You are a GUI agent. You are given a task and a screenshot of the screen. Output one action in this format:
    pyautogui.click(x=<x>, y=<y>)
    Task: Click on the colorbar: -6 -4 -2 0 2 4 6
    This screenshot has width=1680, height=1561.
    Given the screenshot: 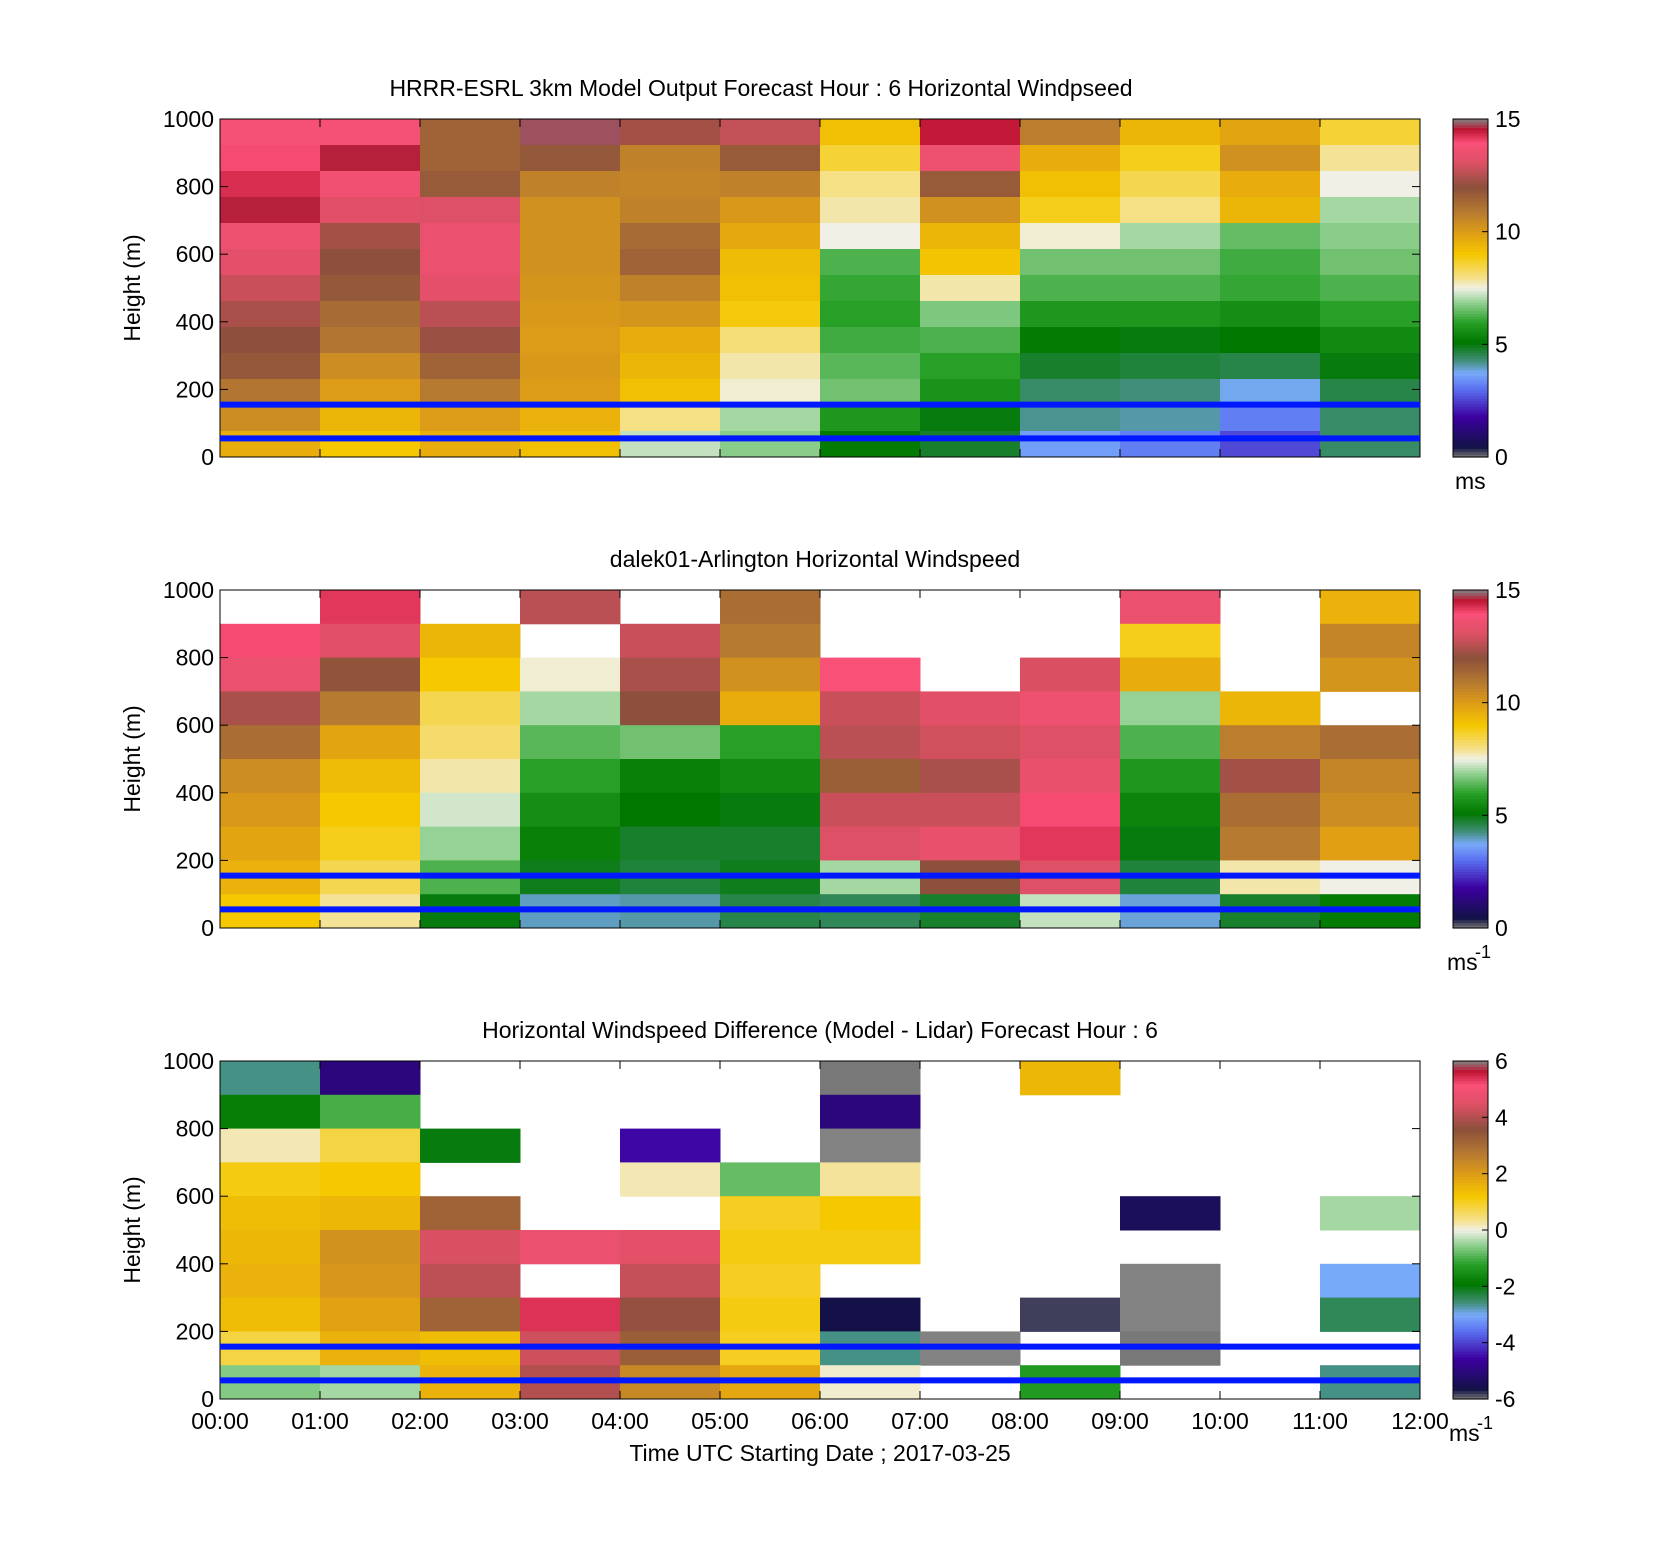 What is the action you would take?
    pyautogui.click(x=1484, y=1230)
    